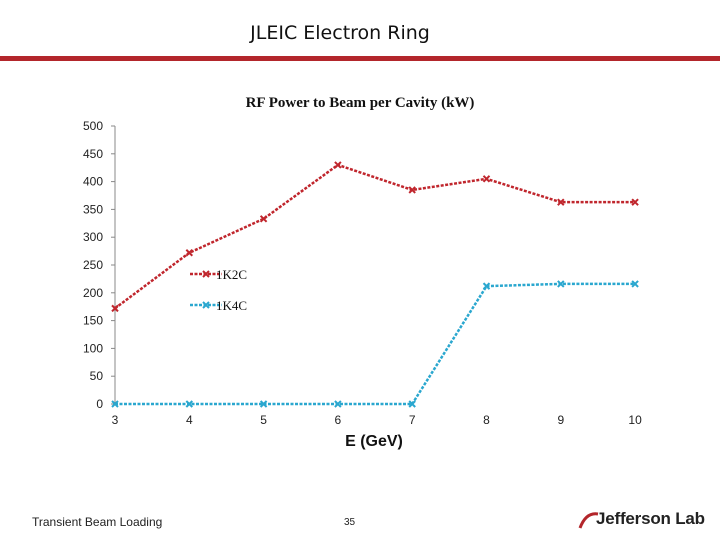 The image size is (720, 540). What do you see at coordinates (99, 404) in the screenshot?
I see `y-tick-label: 0` at bounding box center [99, 404].